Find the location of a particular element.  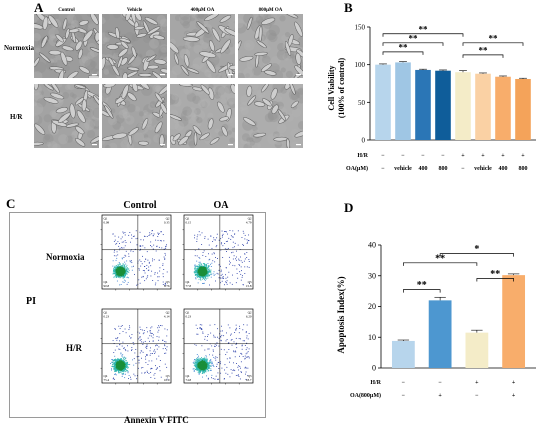

panel-b-letter: B is located at coordinates (348, 7).